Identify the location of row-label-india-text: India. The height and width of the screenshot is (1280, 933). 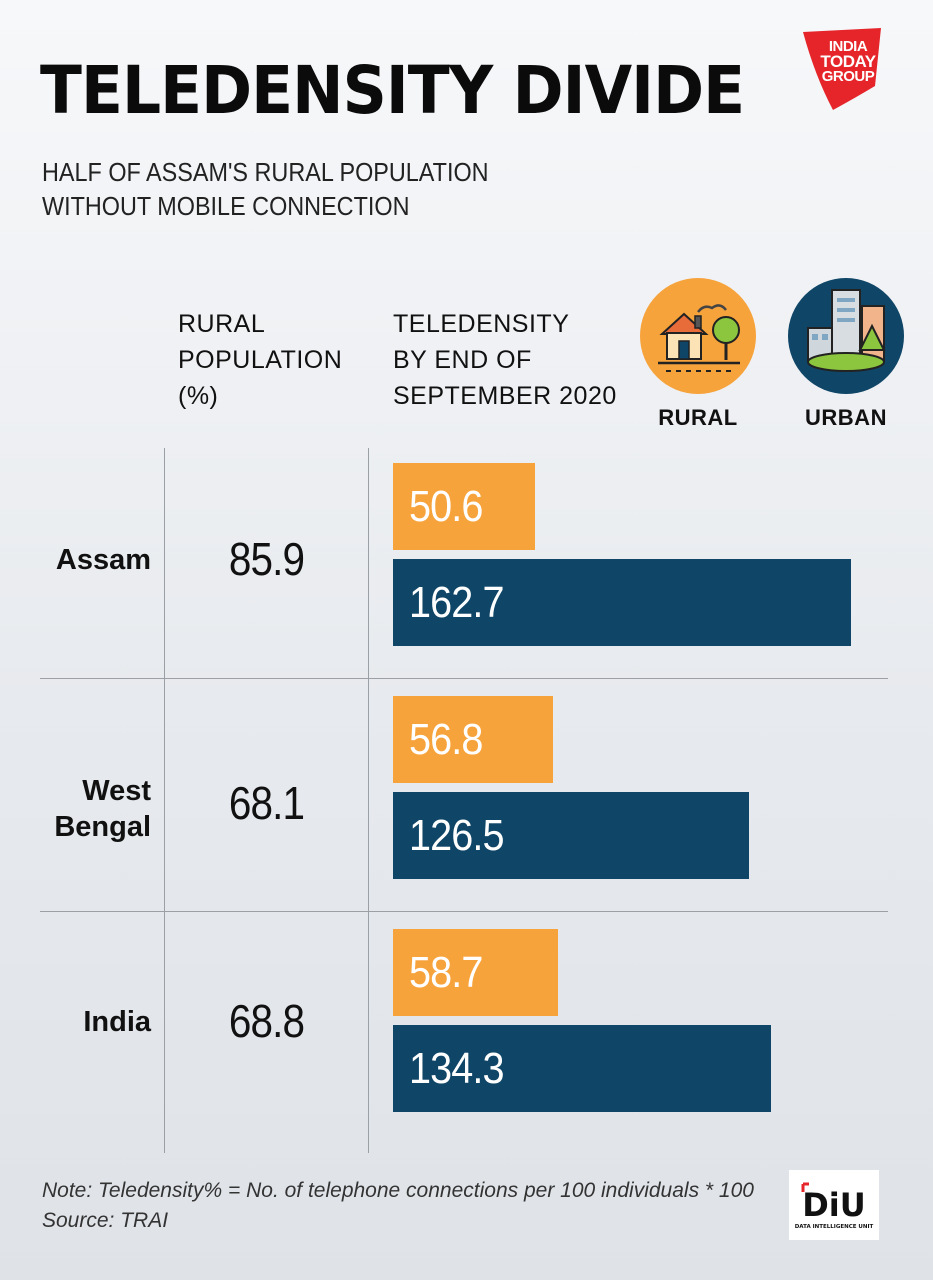
(117, 1022).